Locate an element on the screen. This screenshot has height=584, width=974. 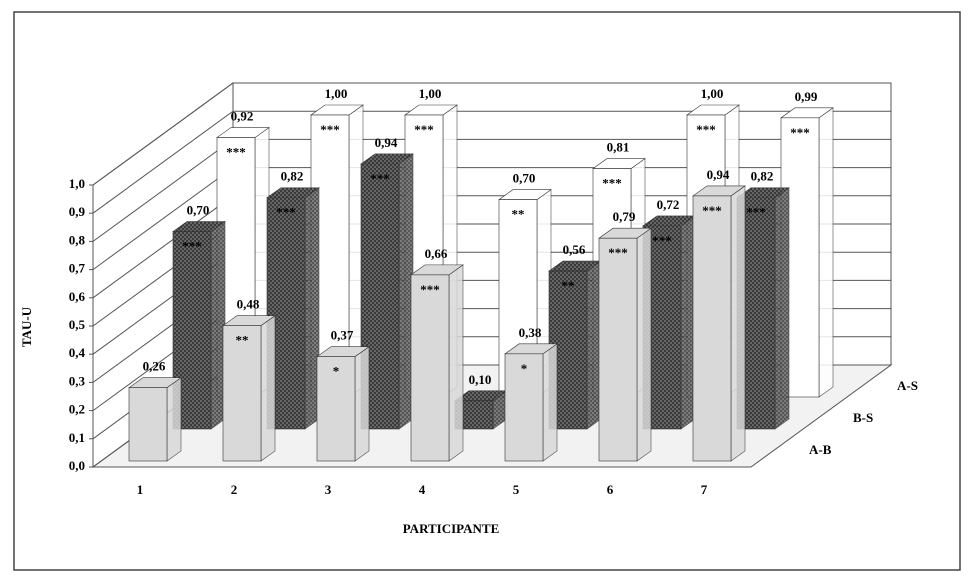
value-label: 0,37 is located at coordinates (342, 335).